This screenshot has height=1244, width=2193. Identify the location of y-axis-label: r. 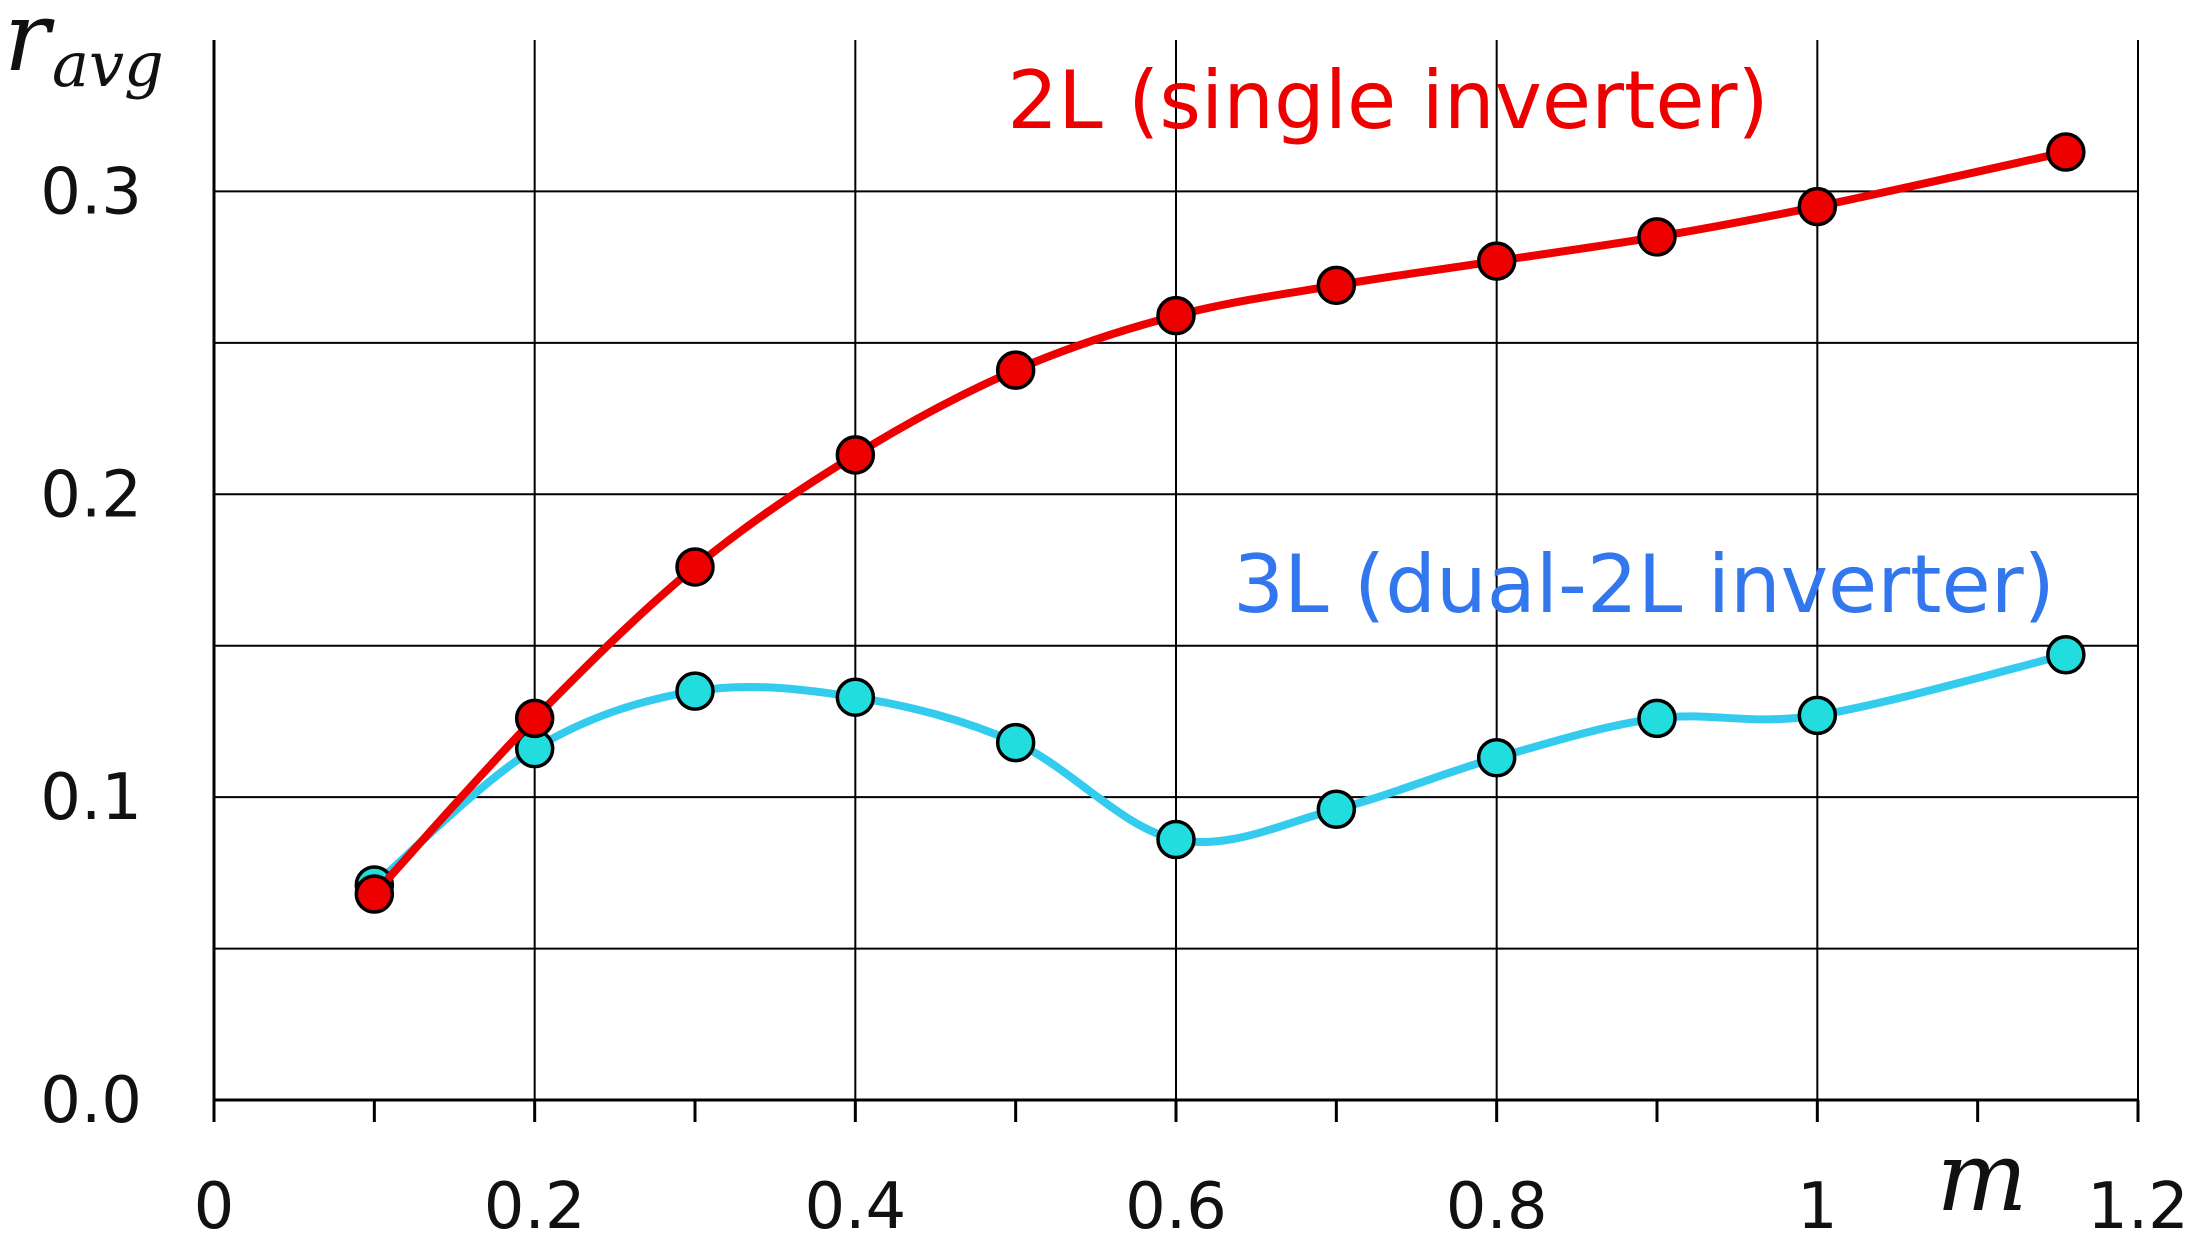
(29, 46).